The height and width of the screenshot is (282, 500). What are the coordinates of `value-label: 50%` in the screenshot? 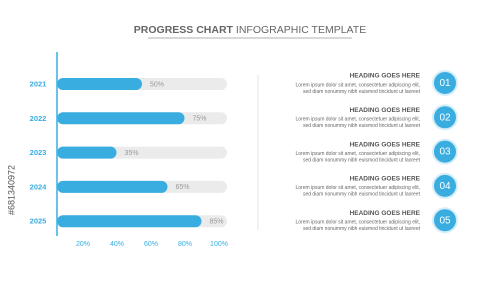 It's located at (157, 84).